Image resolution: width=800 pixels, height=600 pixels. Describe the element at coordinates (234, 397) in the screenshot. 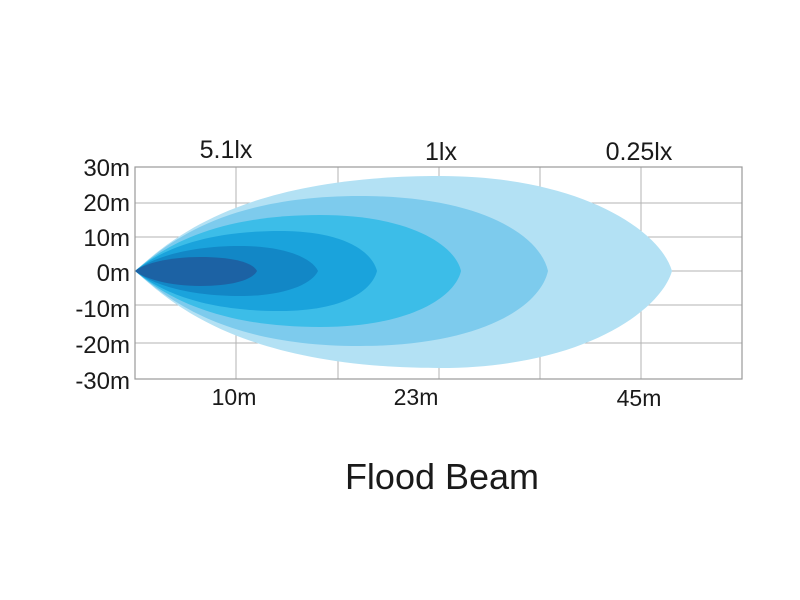

I see `x-tick-label: 10m` at that location.